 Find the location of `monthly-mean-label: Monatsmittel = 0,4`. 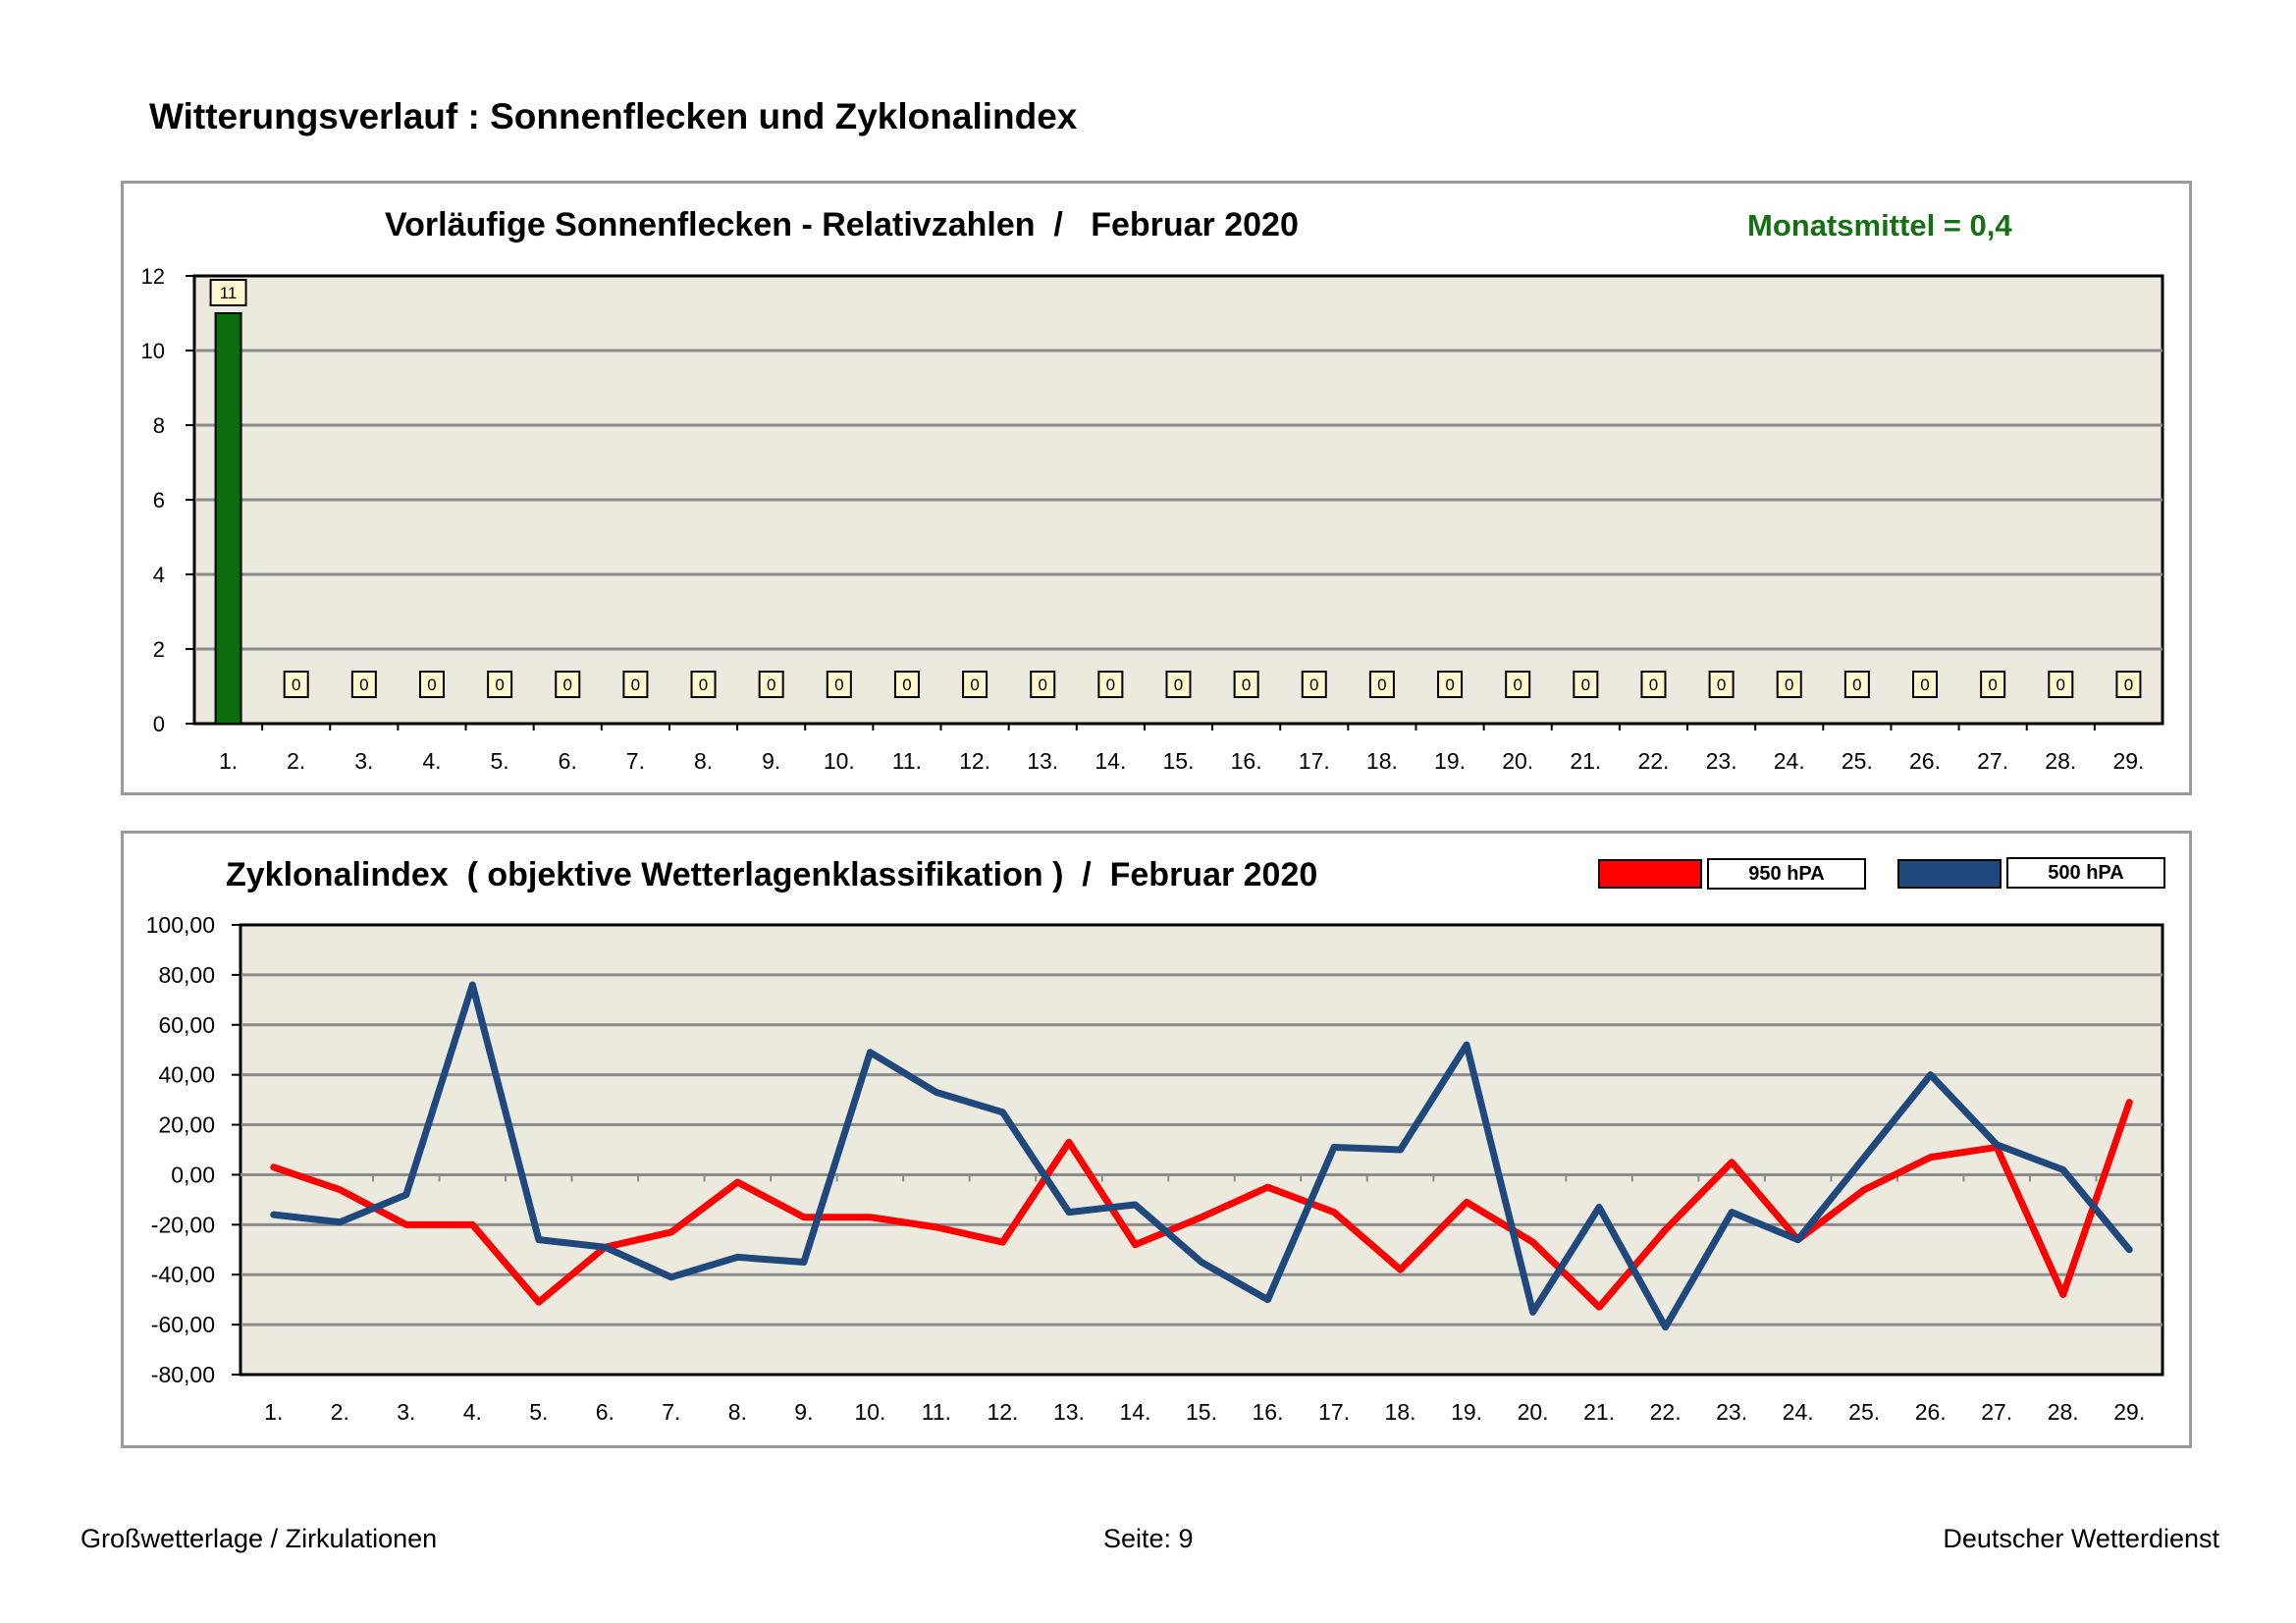

monthly-mean-label: Monatsmittel = 0,4 is located at coordinates (1879, 225).